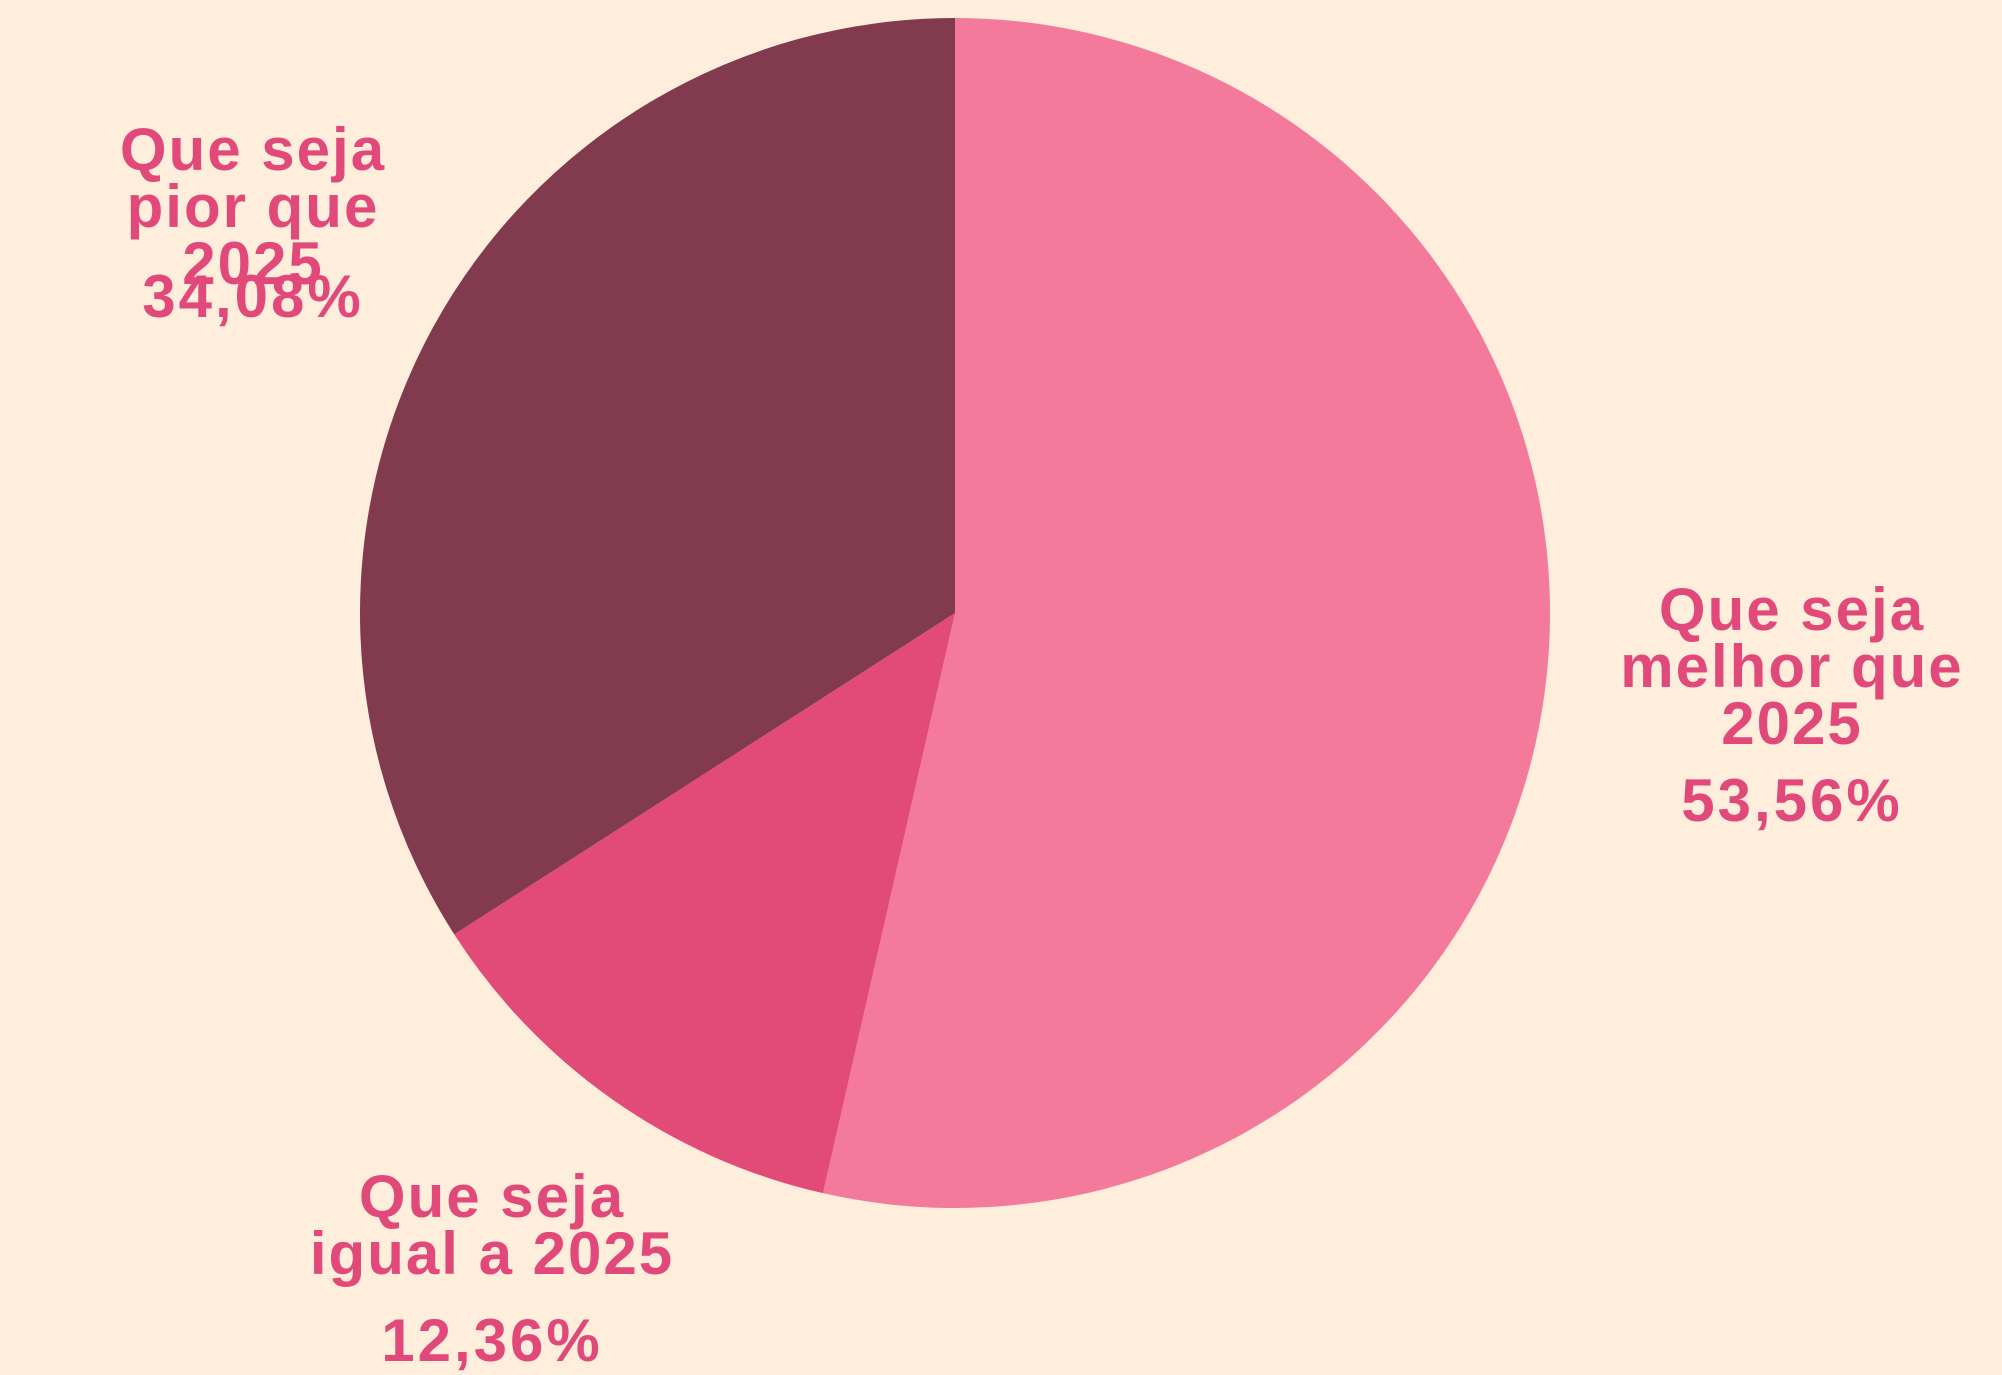 The width and height of the screenshot is (2002, 1375). Describe the element at coordinates (704, 903) in the screenshot. I see `pie-slice` at that location.